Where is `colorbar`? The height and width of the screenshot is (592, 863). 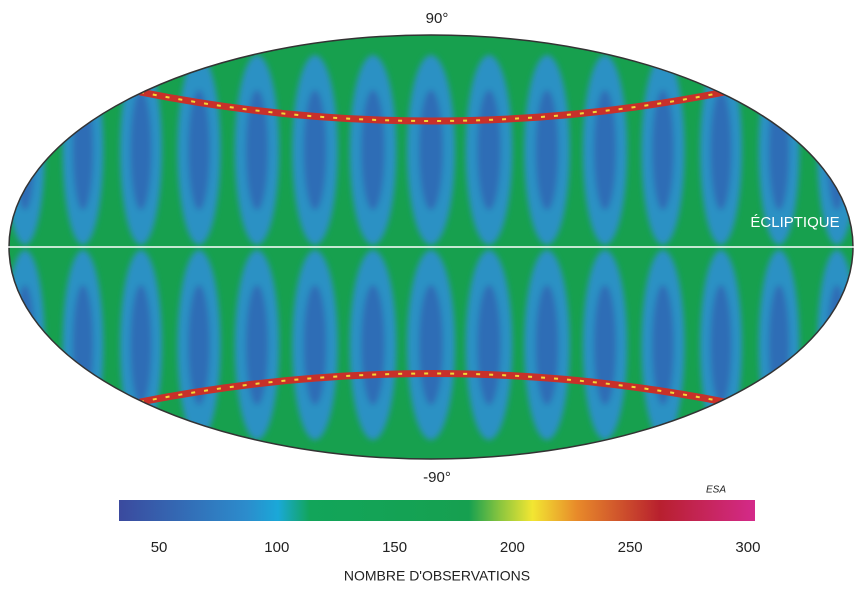
colorbar is located at coordinates (437, 510).